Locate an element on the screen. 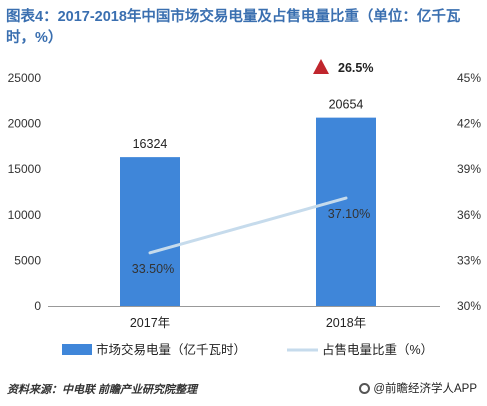  legend-bar-label: 市场交易电量（亿千瓦时） is located at coordinates (171, 349).